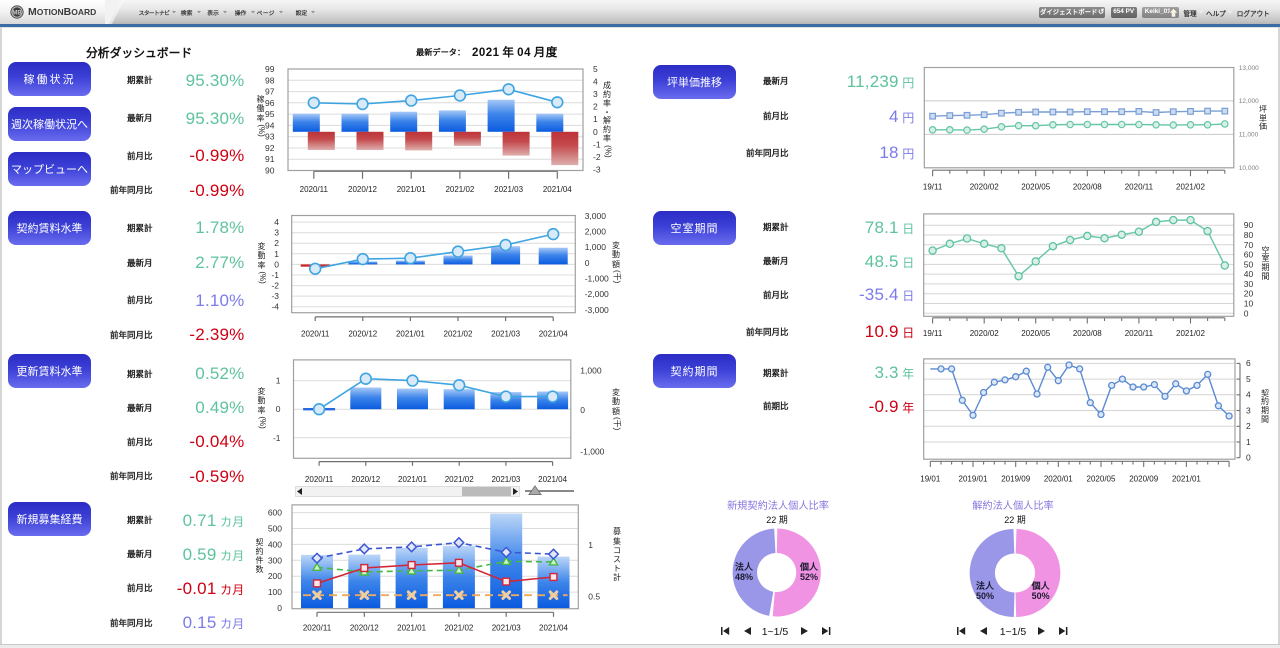  What do you see at coordinates (1249, 294) in the screenshot?
I see `svg-text: 20` at bounding box center [1249, 294].